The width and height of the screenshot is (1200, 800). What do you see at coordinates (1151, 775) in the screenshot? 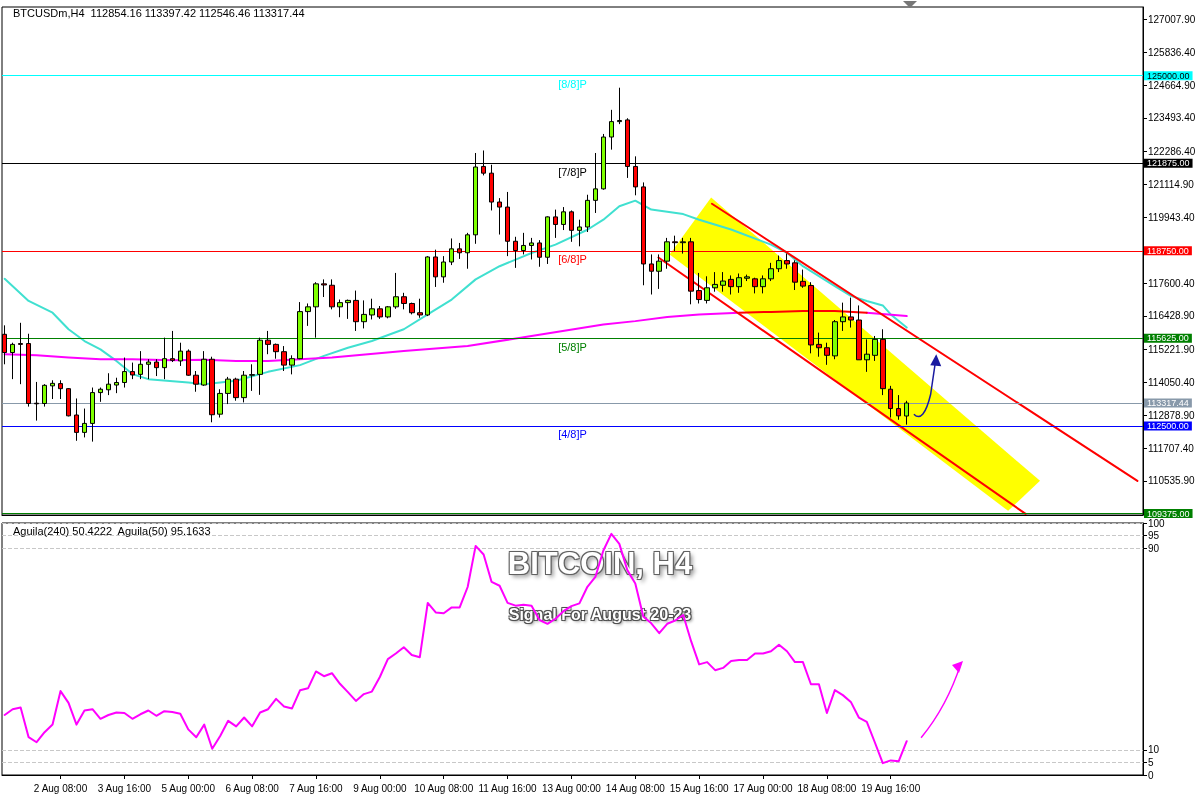
I see `y-tick-label: 0` at bounding box center [1151, 775].